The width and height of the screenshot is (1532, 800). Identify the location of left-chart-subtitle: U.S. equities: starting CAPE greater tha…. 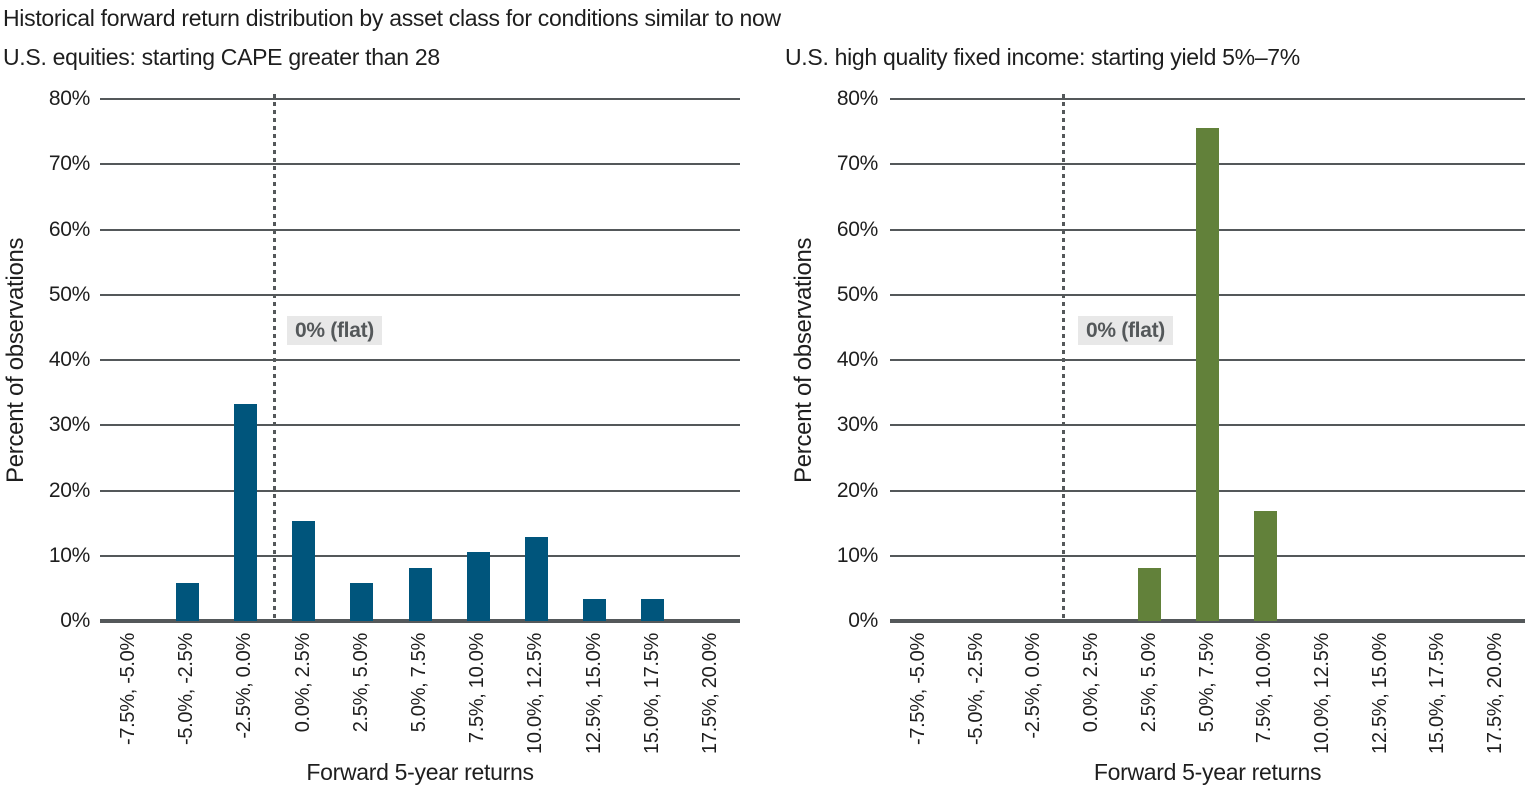
(221, 57).